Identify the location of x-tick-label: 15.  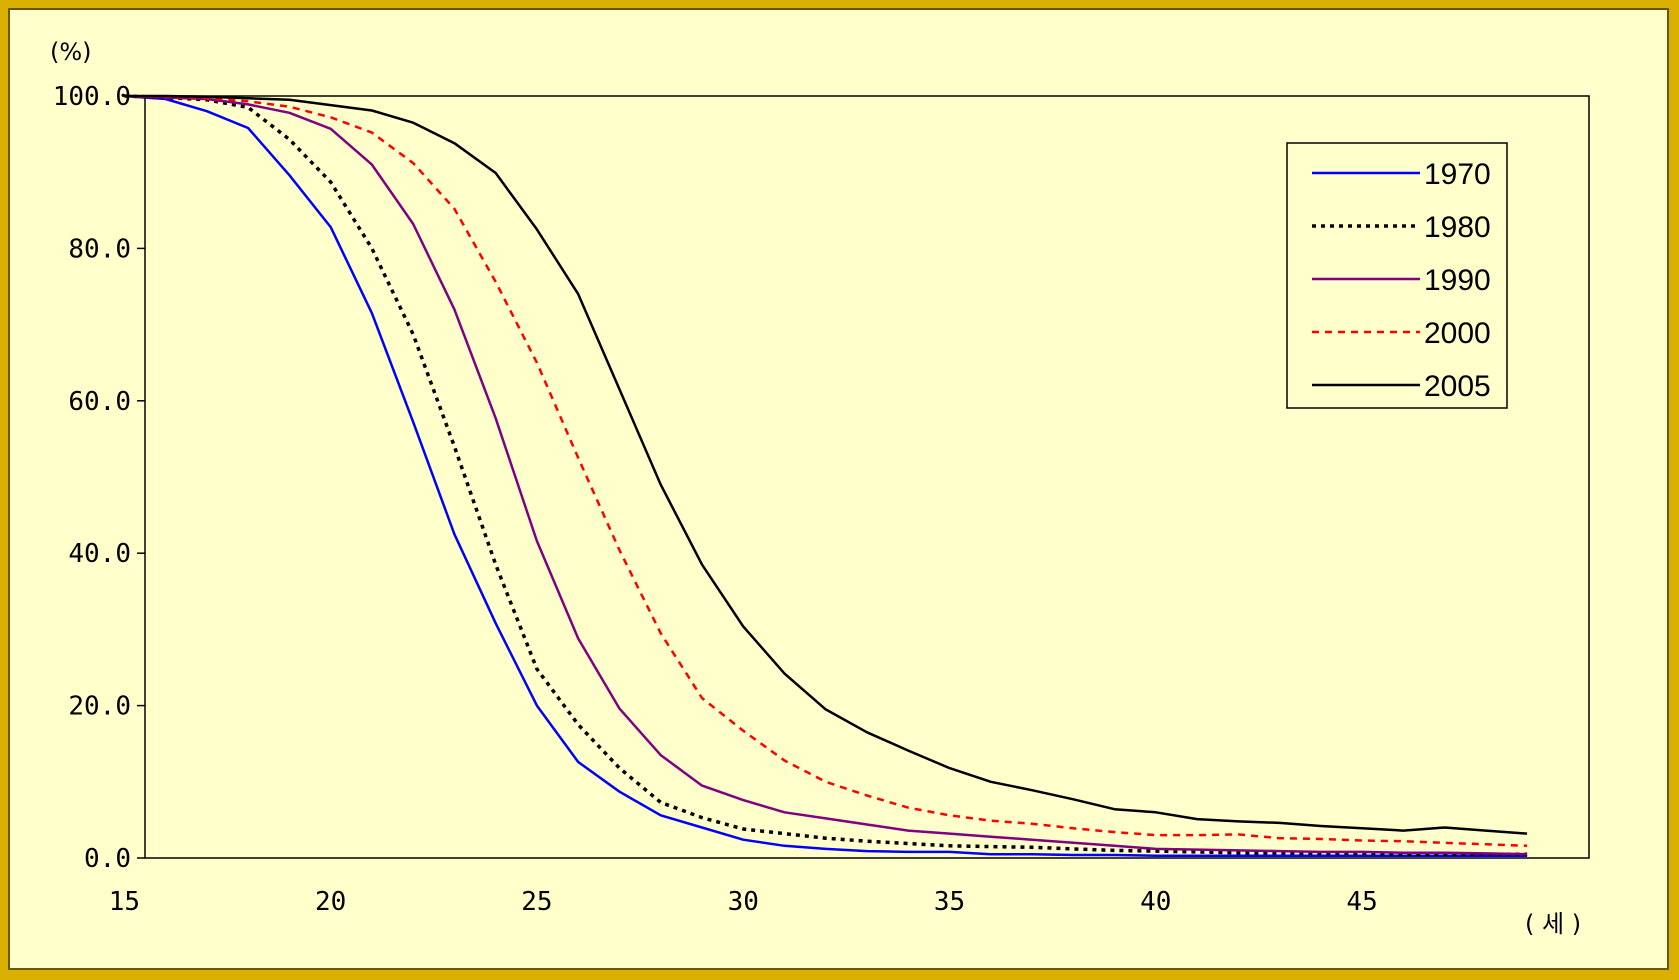
(124, 902).